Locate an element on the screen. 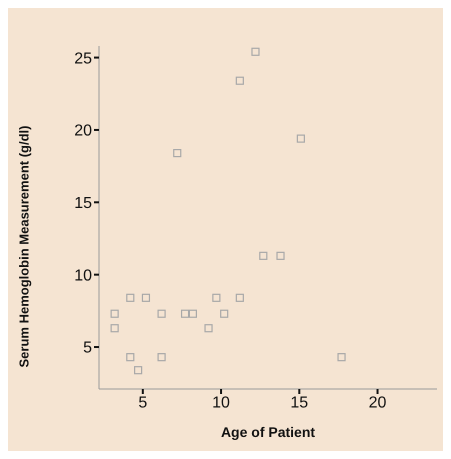 The height and width of the screenshot is (459, 451). y-tick-label: 25 is located at coordinates (83, 59).